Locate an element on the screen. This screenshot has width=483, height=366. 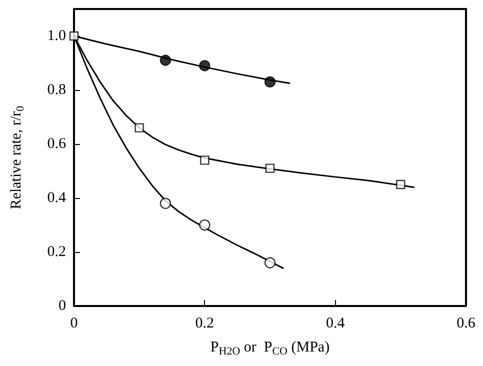
y-tick-label: 0.2 is located at coordinates (56, 252).